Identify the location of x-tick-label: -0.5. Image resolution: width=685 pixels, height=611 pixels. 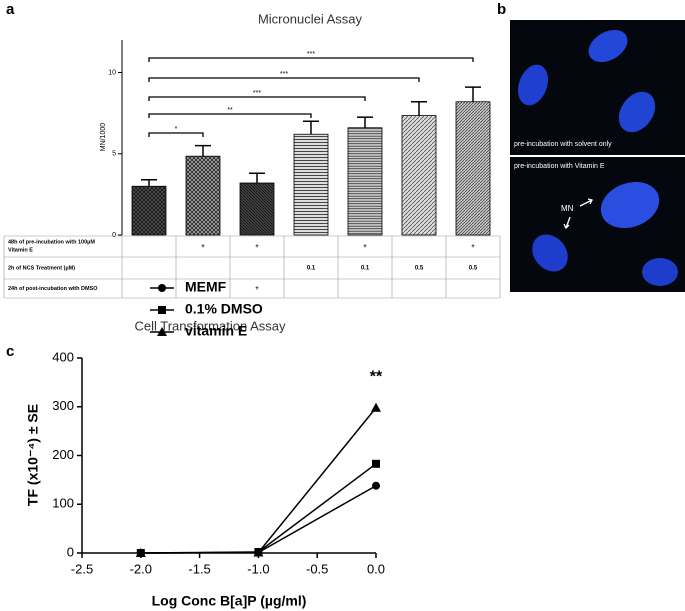
(317, 568).